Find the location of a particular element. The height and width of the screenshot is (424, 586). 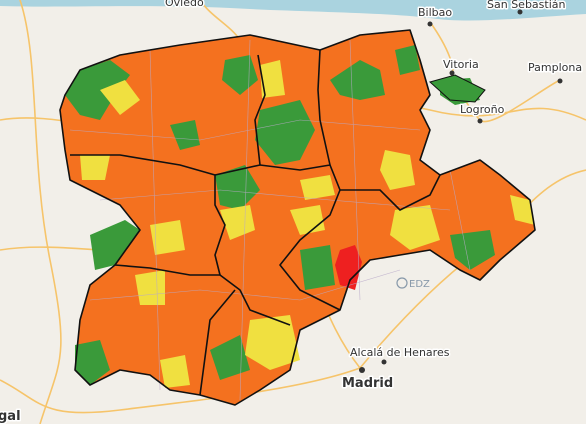

attribution-icon is located at coordinates (402, 283).